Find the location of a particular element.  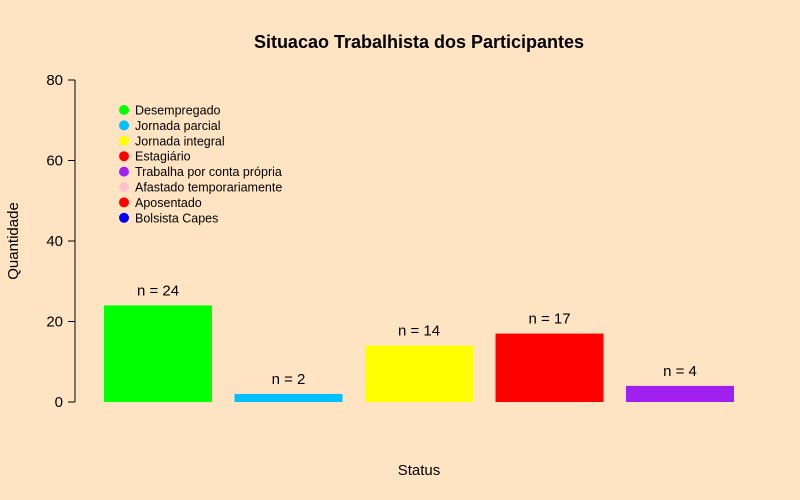

bar-value-label: n = 4 is located at coordinates (680, 371).